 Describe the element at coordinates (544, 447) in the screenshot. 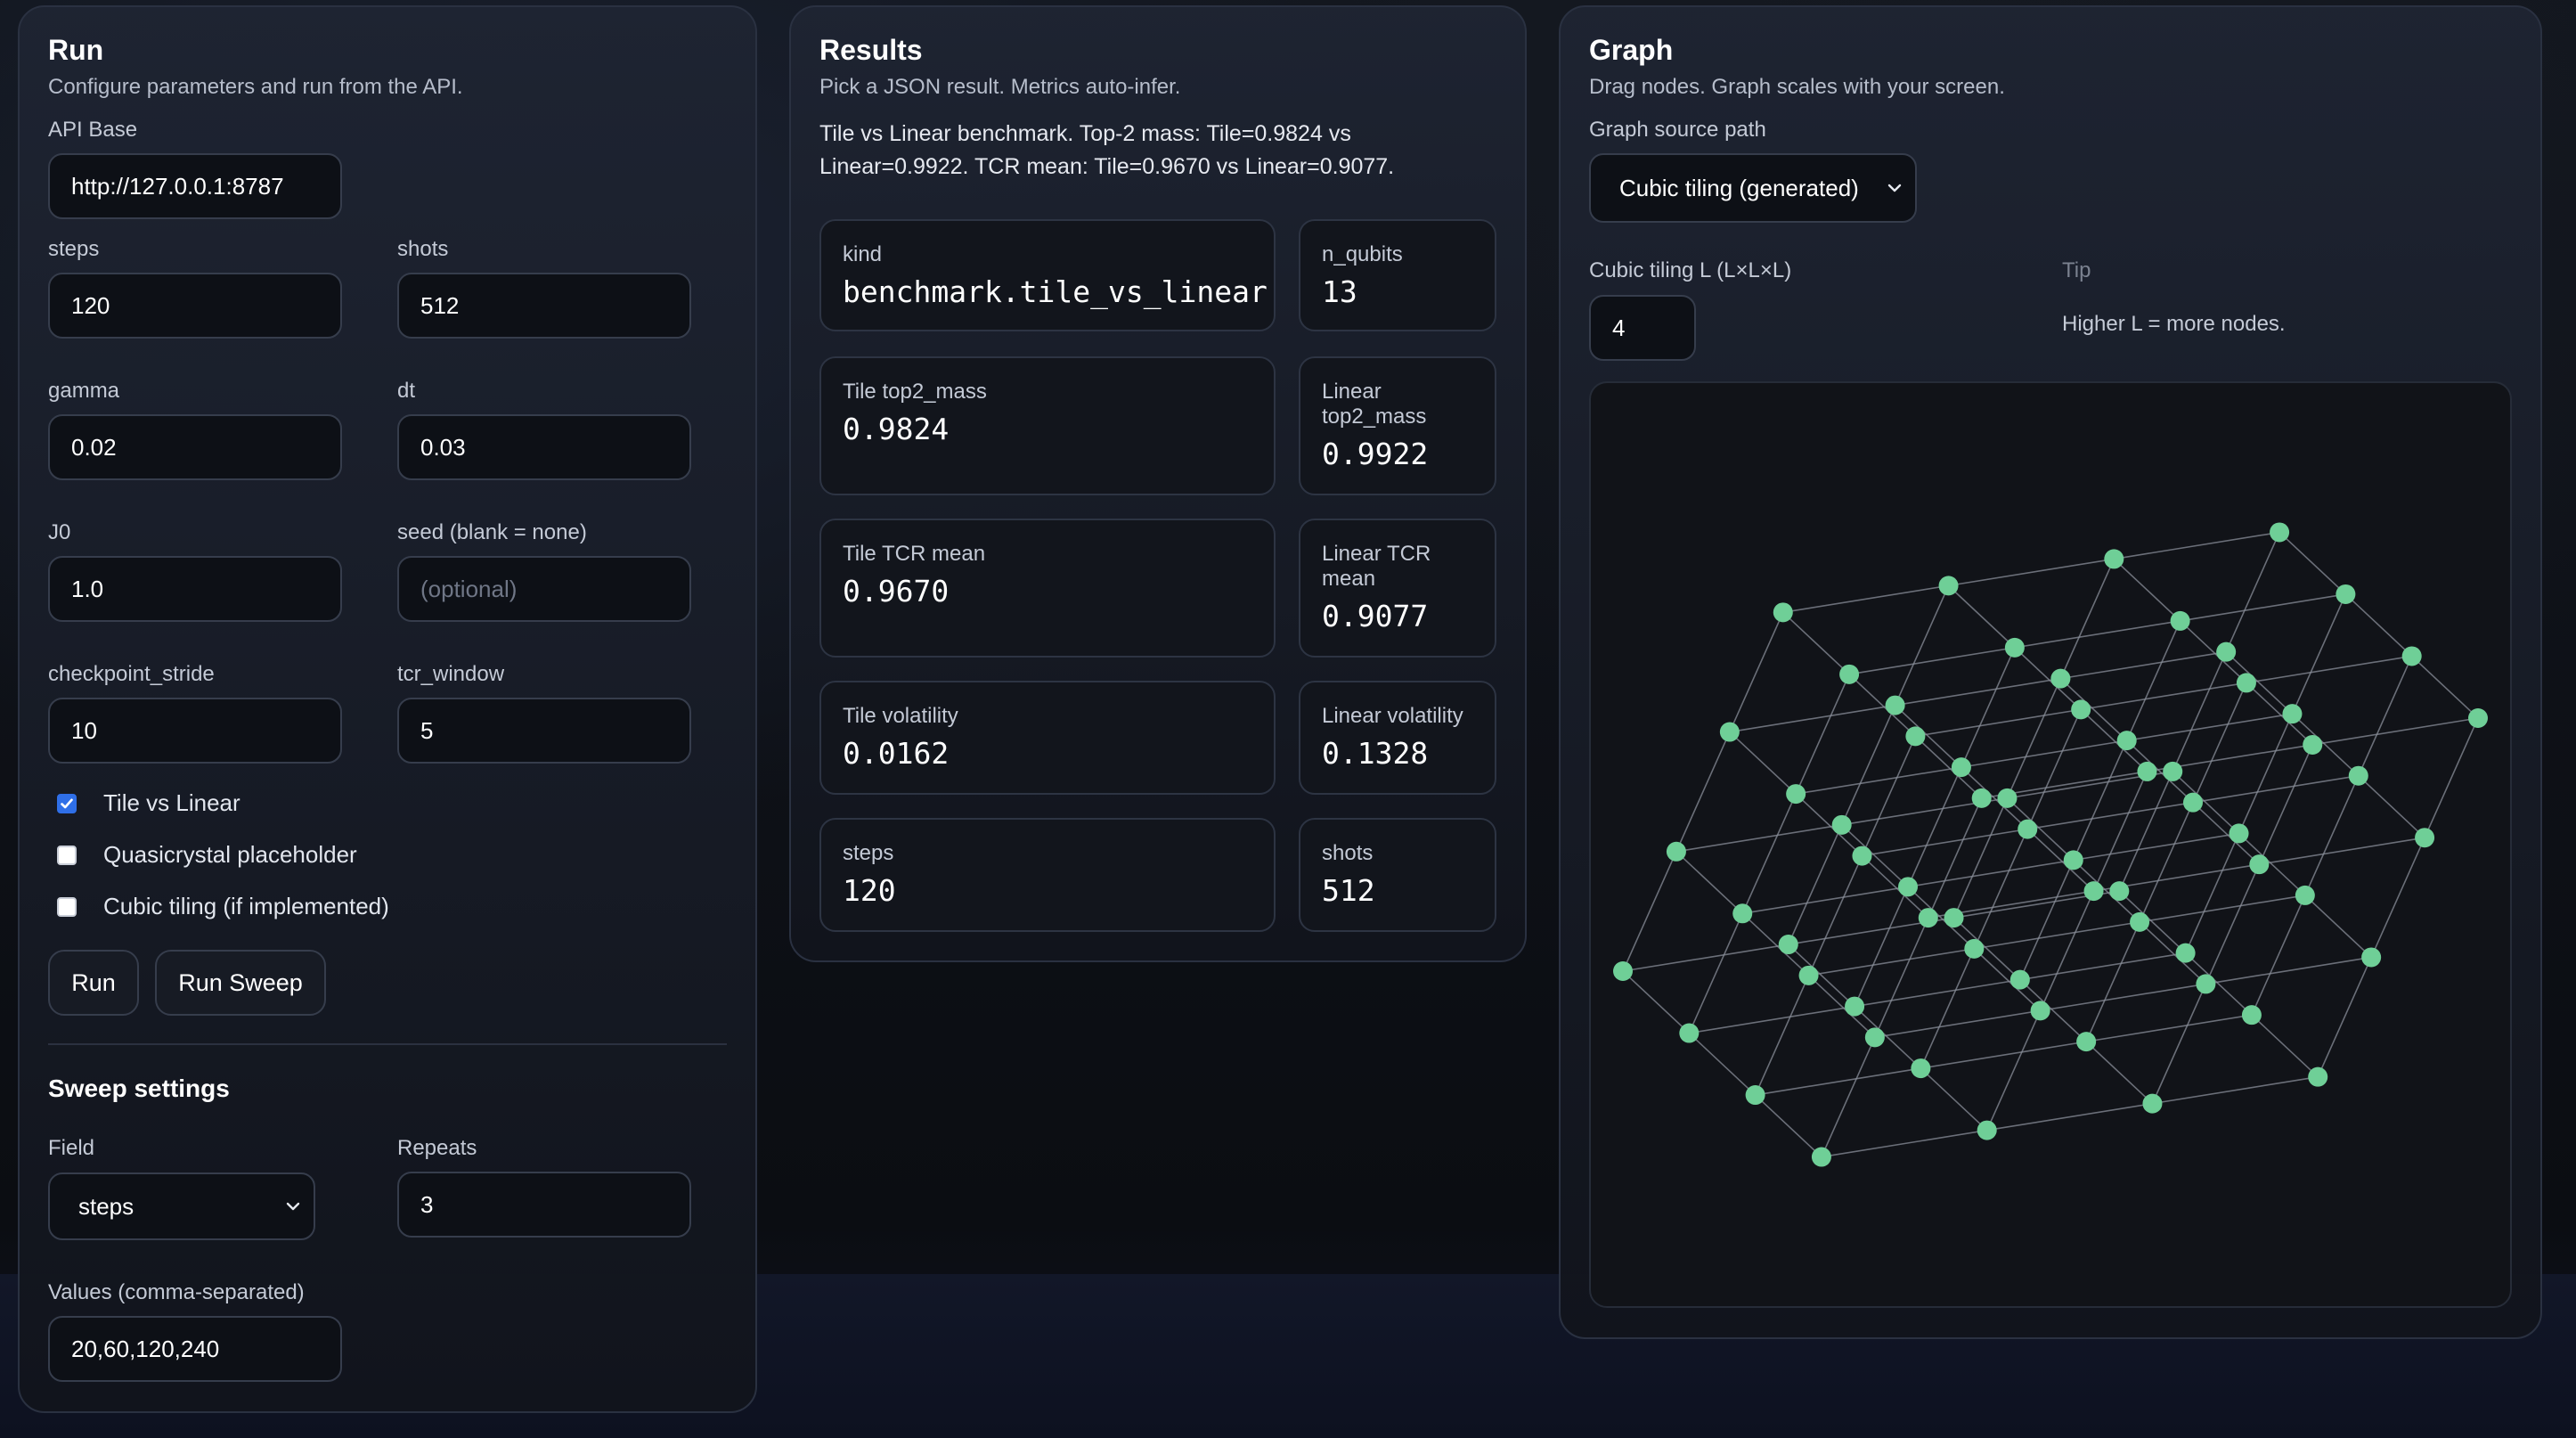

I see `dt-input` at that location.